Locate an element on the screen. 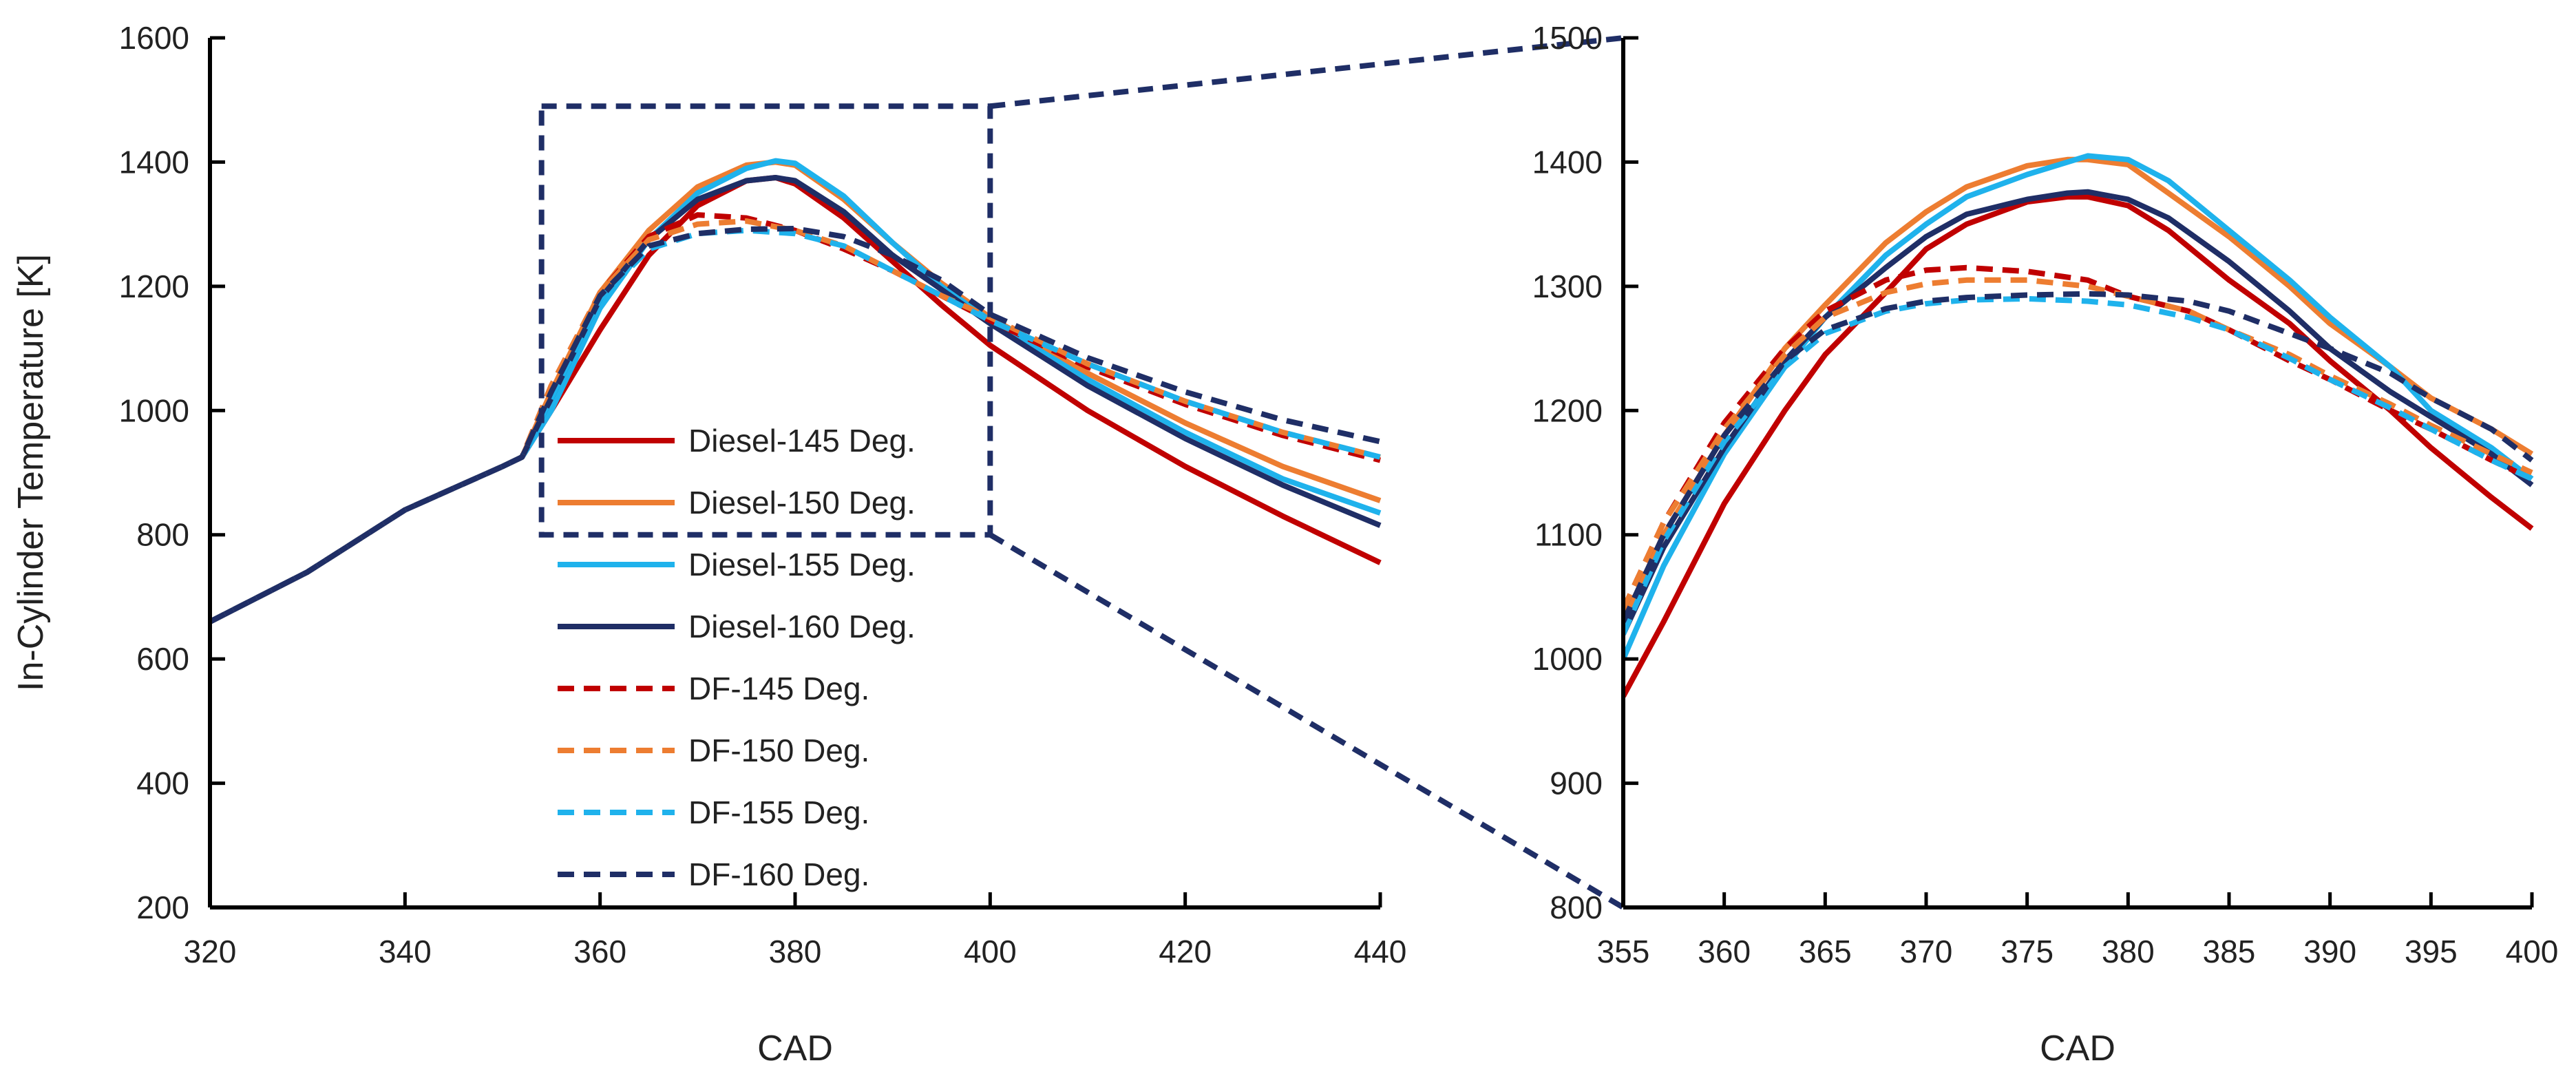  legend-label-diesel-150-deg: Diesel-150 Deg. is located at coordinates (802, 503).